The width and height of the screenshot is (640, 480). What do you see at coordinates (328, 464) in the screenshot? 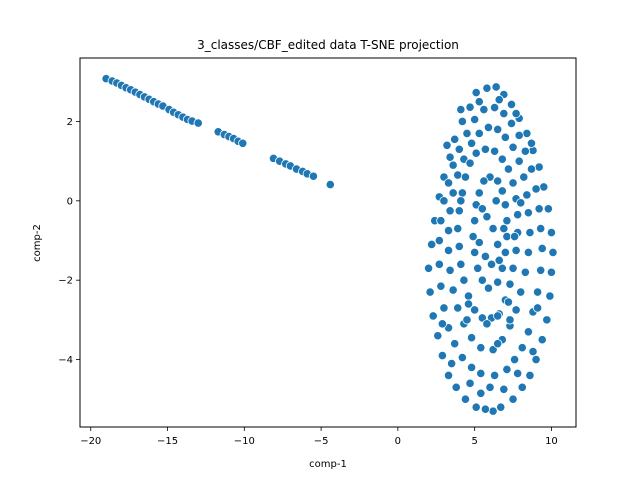
I see `x-axis-label: comp-1` at bounding box center [328, 464].